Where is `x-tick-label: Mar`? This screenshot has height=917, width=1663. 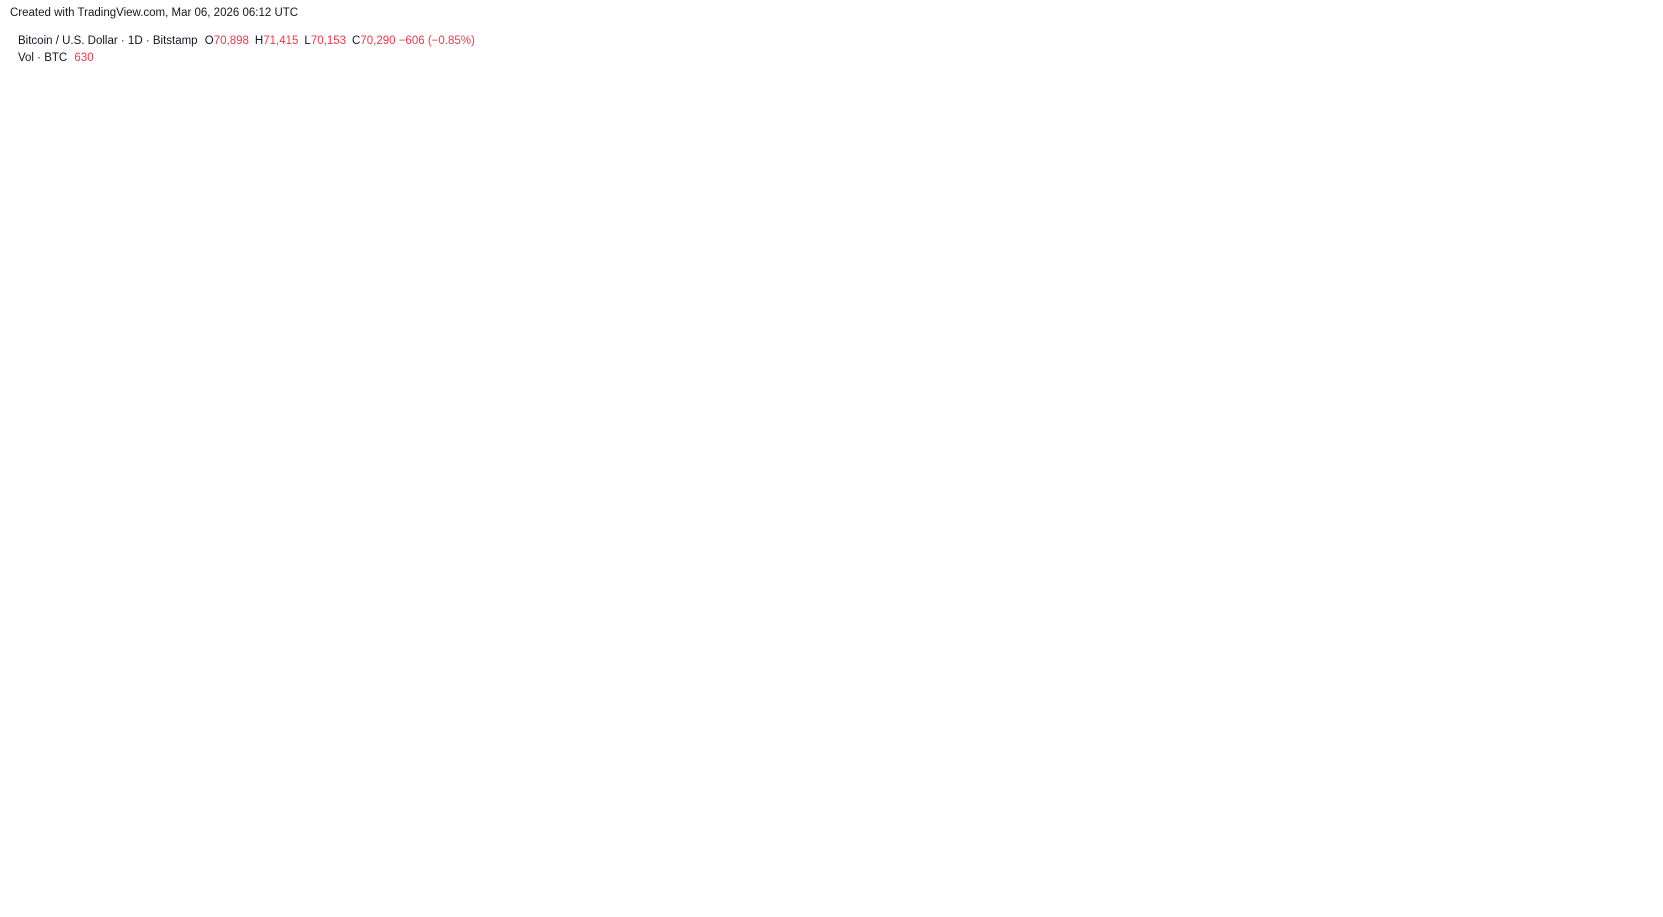 x-tick-label: Mar is located at coordinates (1494, 844).